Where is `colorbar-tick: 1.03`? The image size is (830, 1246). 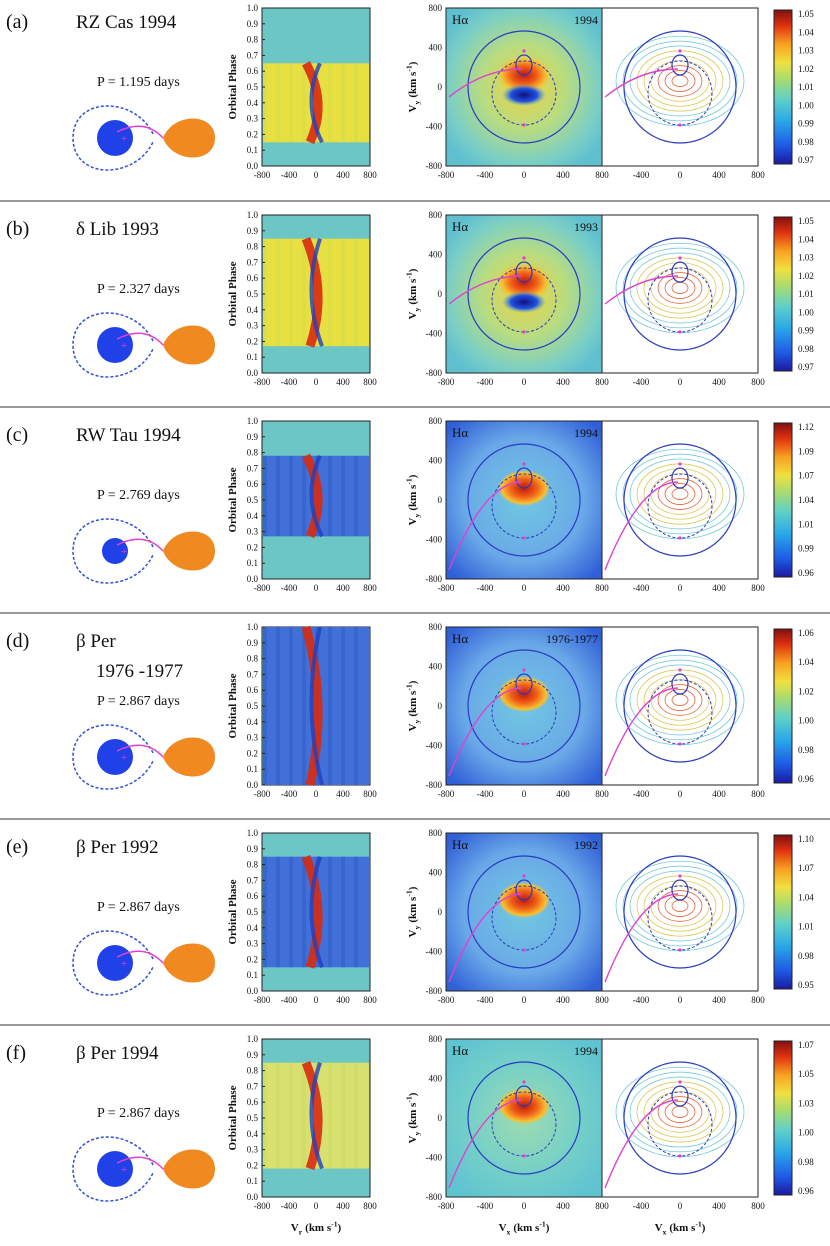 colorbar-tick: 1.03 is located at coordinates (806, 51).